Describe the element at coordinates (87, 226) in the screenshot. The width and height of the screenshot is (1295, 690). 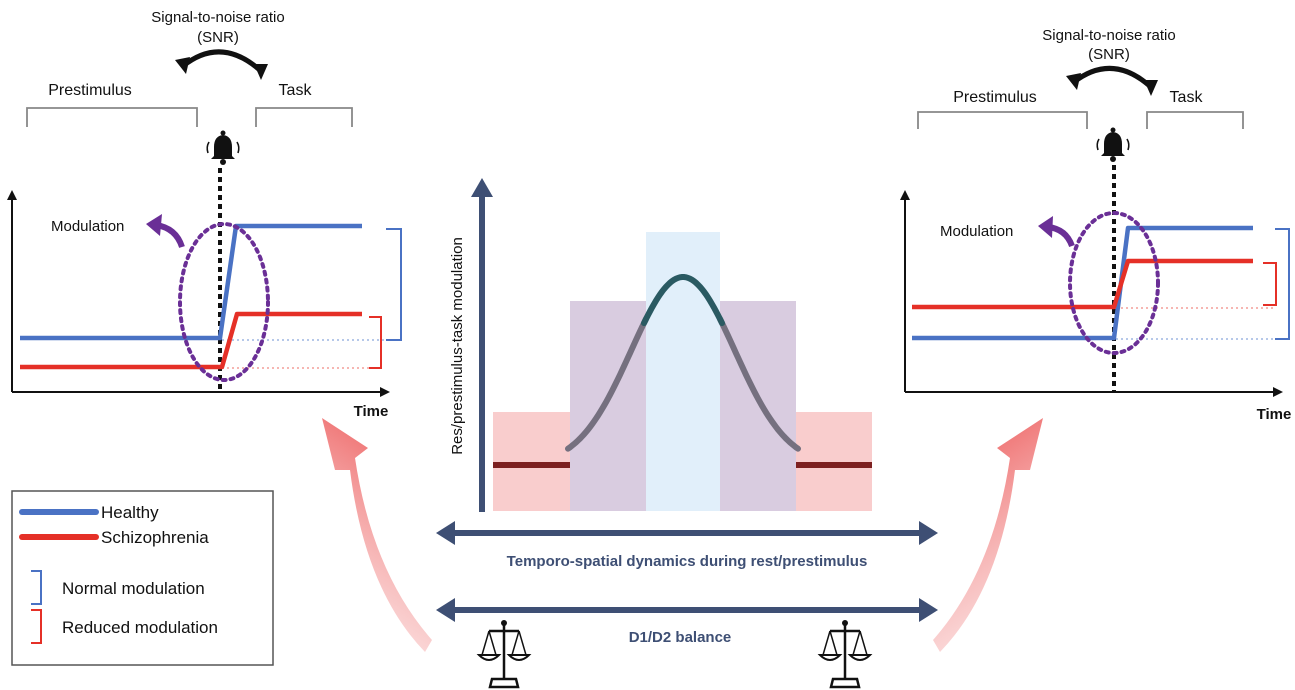
I see `left-modulation-label: Modulation` at that location.